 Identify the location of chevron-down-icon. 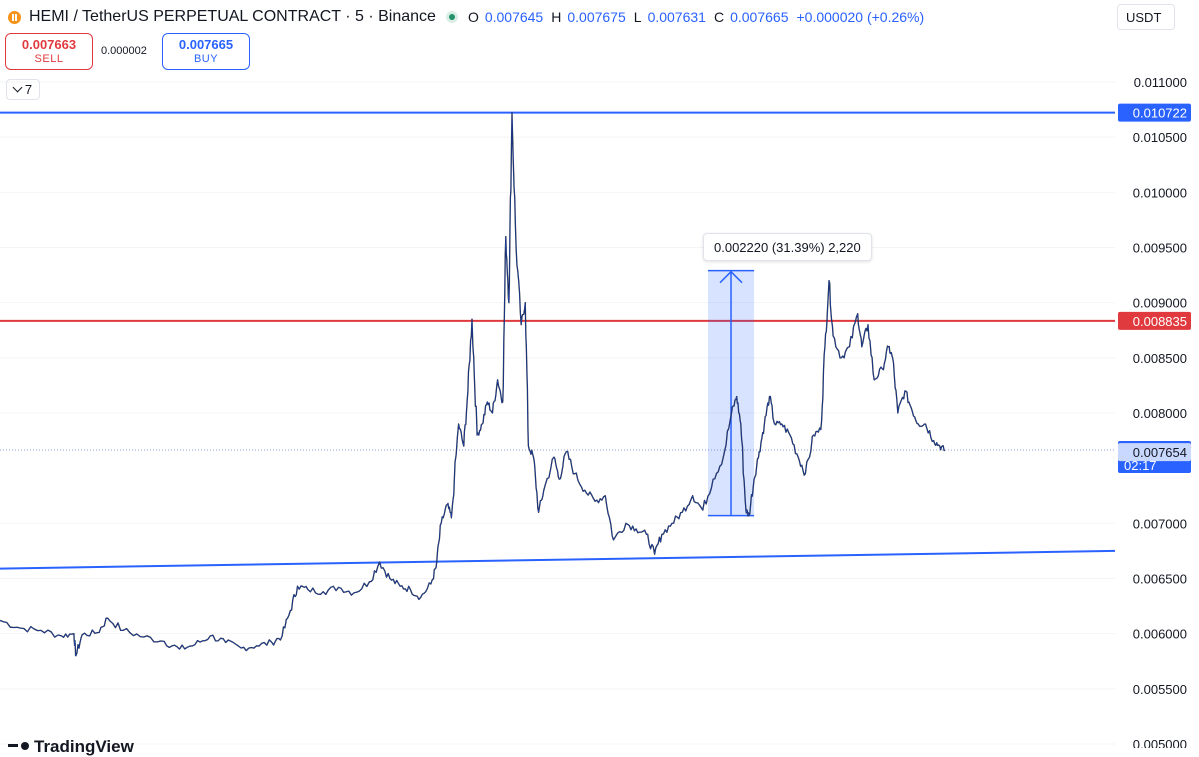
(17, 87).